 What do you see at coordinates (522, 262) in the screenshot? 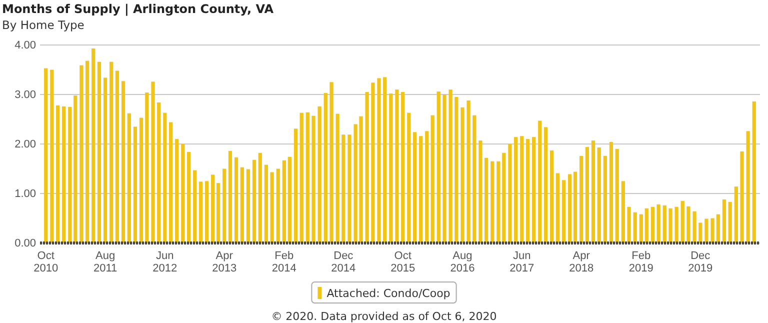
I see `x-tick-label: Jun 2017` at bounding box center [522, 262].